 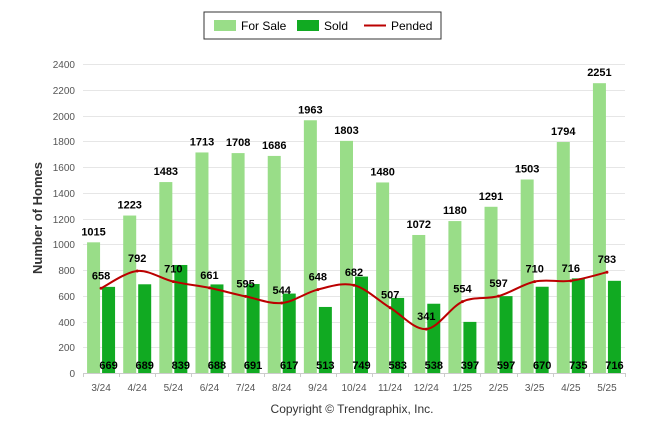 I want to click on data-label-for-sale: 1015, so click(x=93, y=232).